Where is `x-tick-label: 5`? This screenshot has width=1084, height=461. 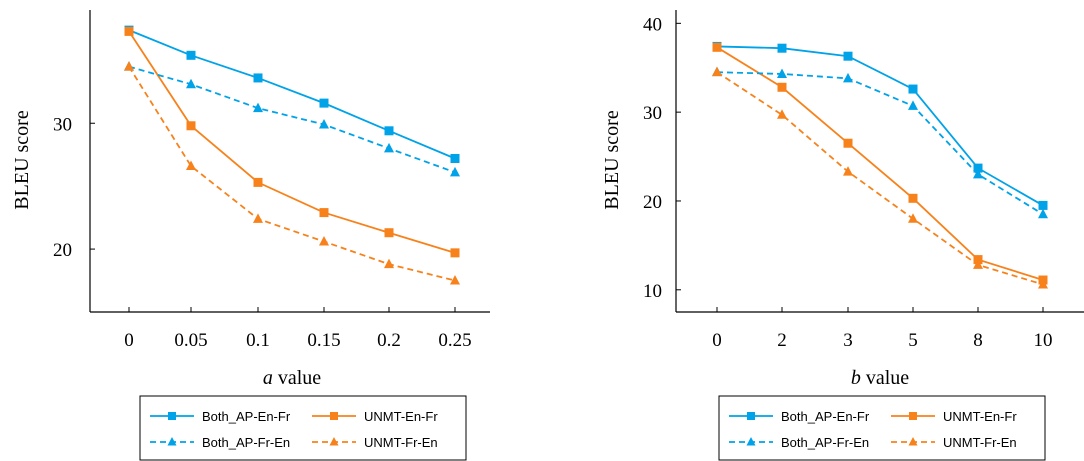
x-tick-label: 5 is located at coordinates (913, 340).